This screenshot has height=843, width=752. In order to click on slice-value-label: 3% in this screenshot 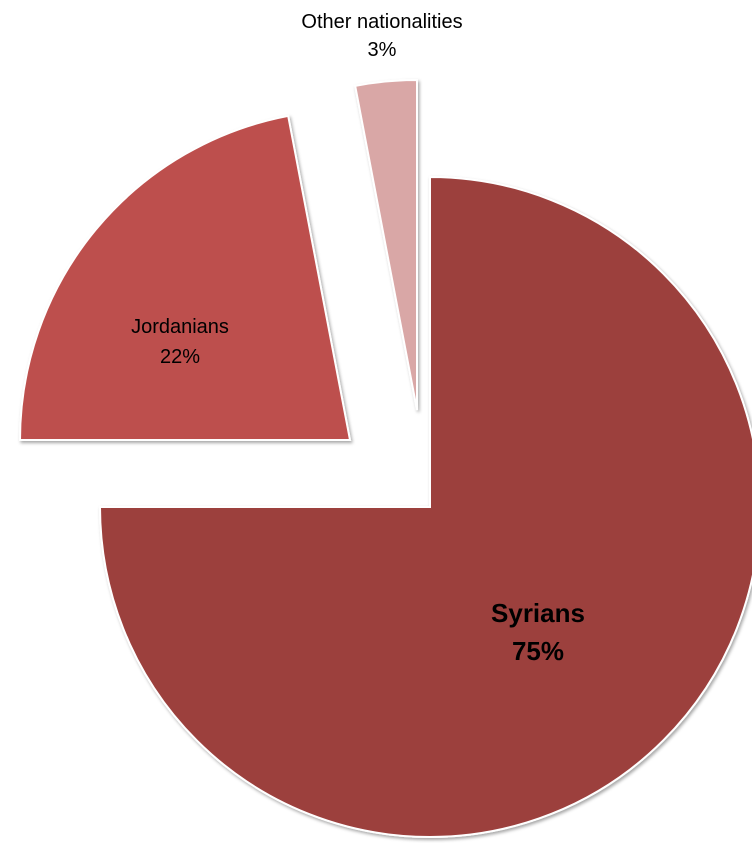, I will do `click(382, 50)`.